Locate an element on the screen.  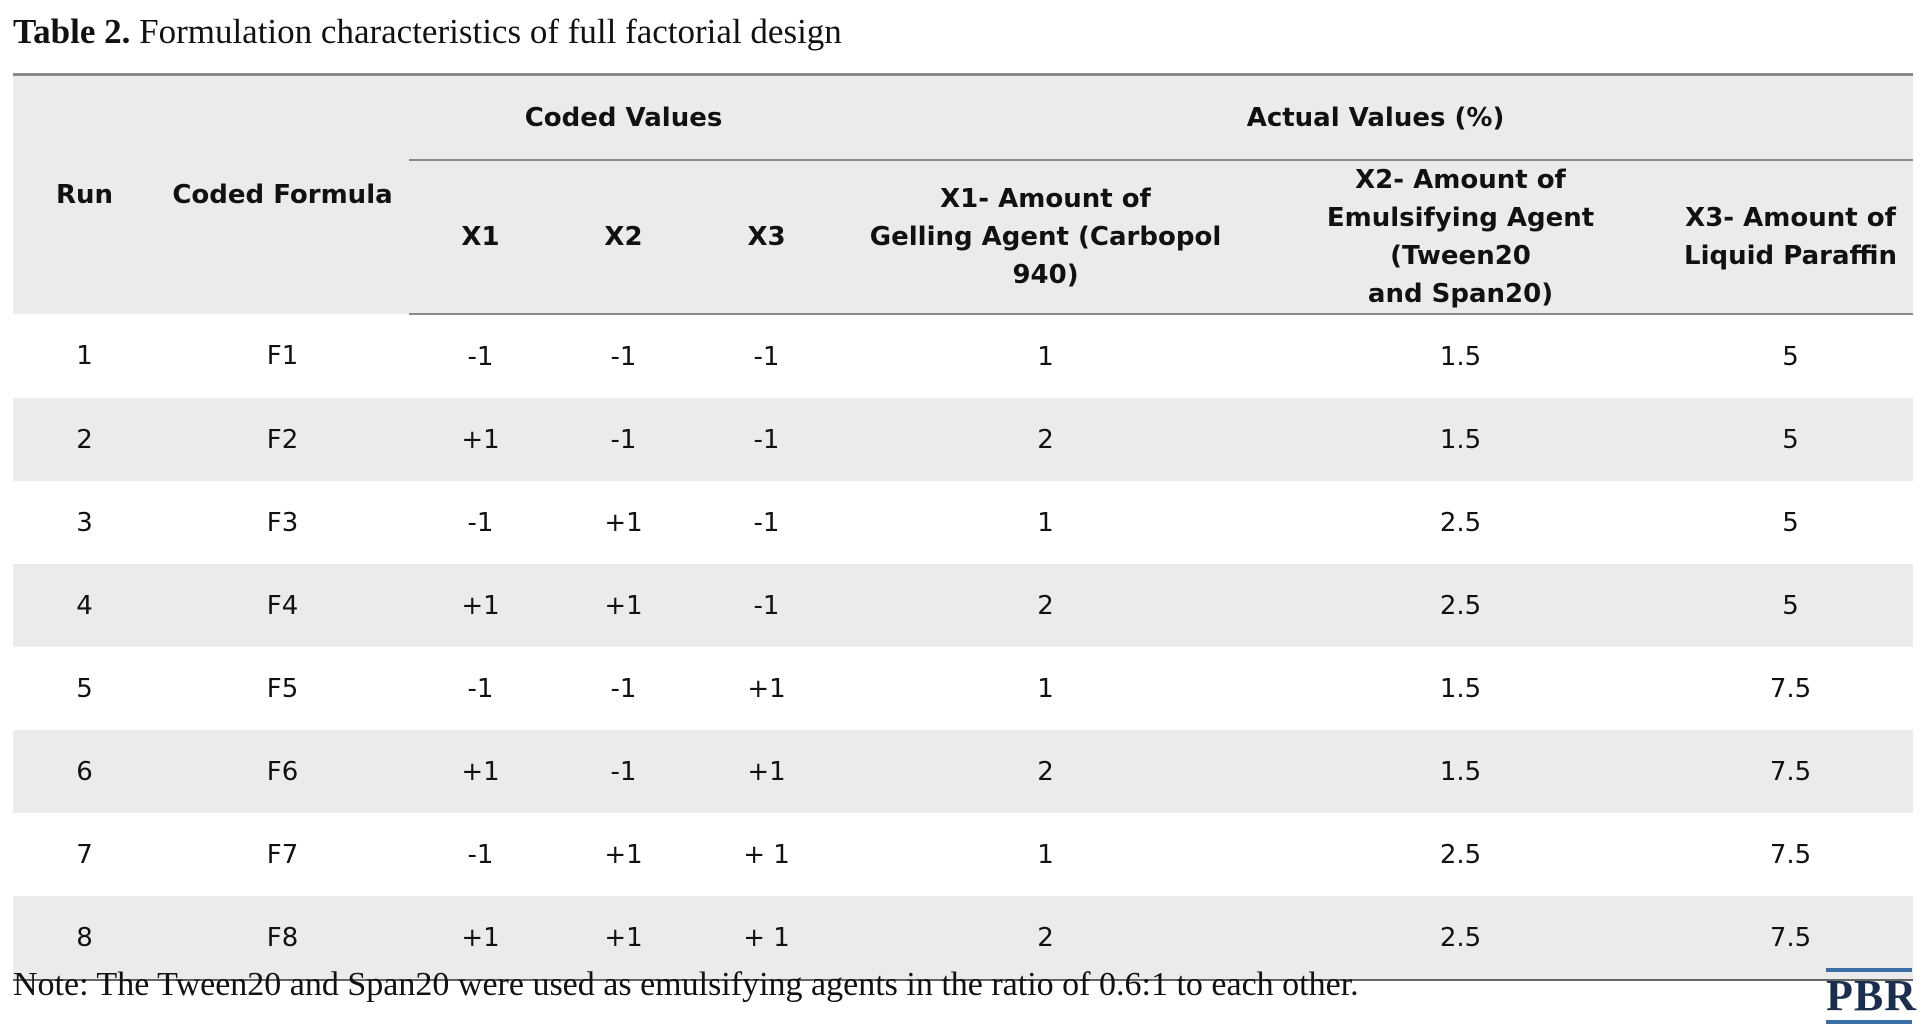
header-x1: X1 is located at coordinates (480, 237).